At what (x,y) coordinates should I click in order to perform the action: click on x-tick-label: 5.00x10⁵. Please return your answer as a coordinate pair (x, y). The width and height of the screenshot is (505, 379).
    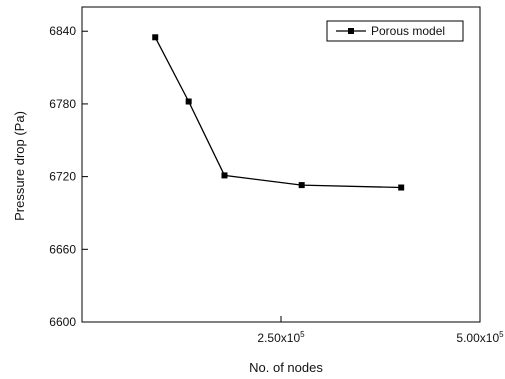
    Looking at the image, I should click on (480, 337).